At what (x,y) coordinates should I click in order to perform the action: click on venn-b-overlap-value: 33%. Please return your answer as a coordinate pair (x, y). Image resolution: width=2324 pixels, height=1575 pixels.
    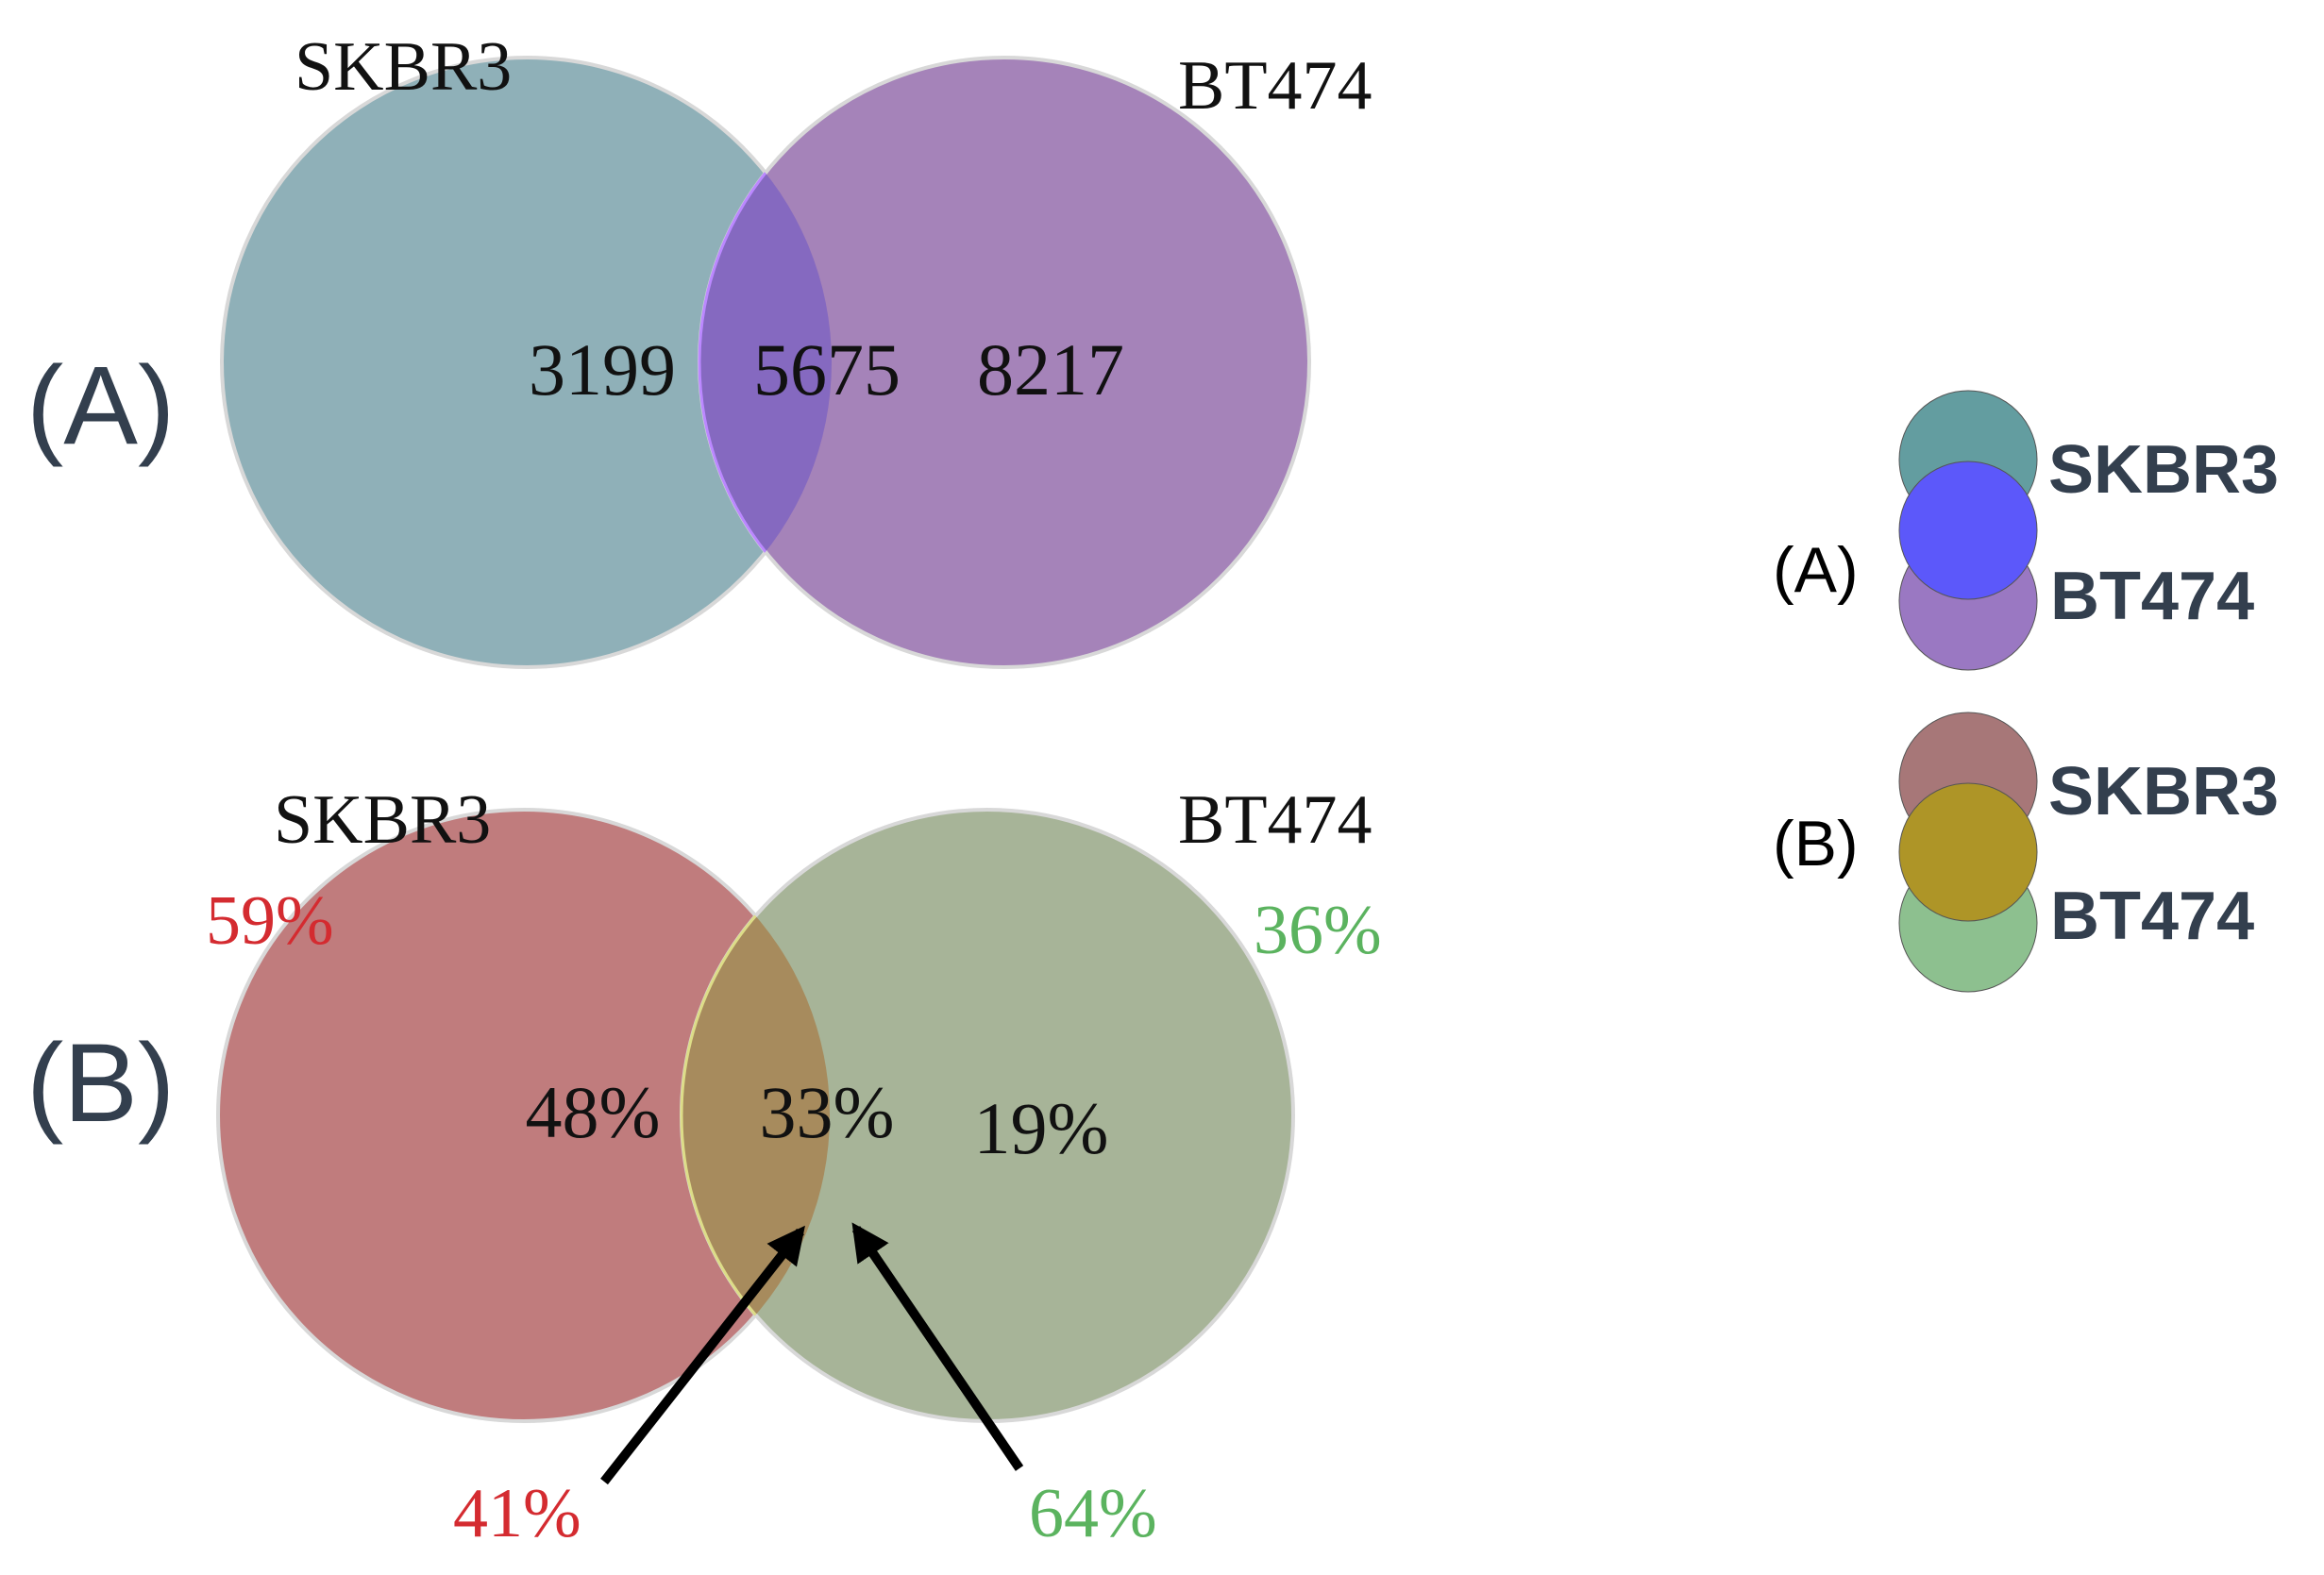
    Looking at the image, I should click on (827, 1112).